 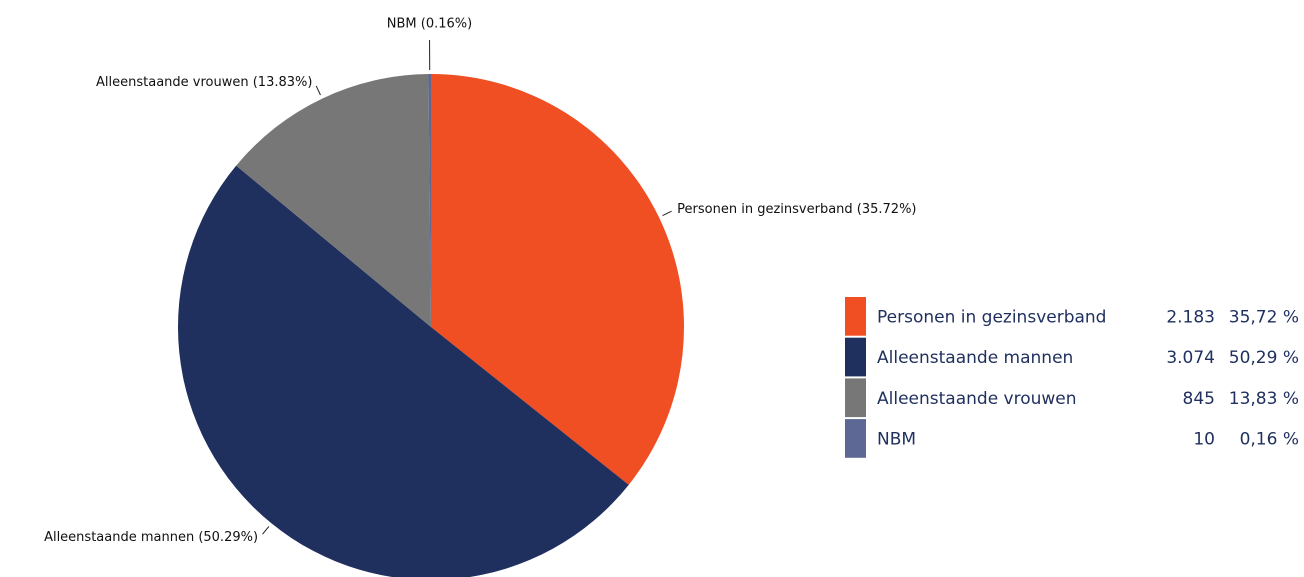 I want to click on slice-label: Alleenstaande vrouwen (13.83%), so click(x=204, y=82).